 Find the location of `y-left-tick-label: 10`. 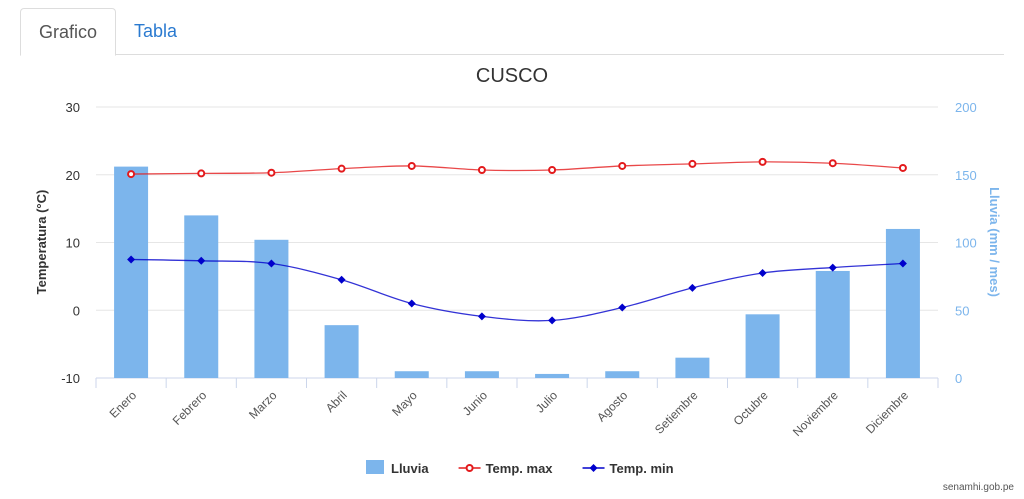

y-left-tick-label: 10 is located at coordinates (73, 243).